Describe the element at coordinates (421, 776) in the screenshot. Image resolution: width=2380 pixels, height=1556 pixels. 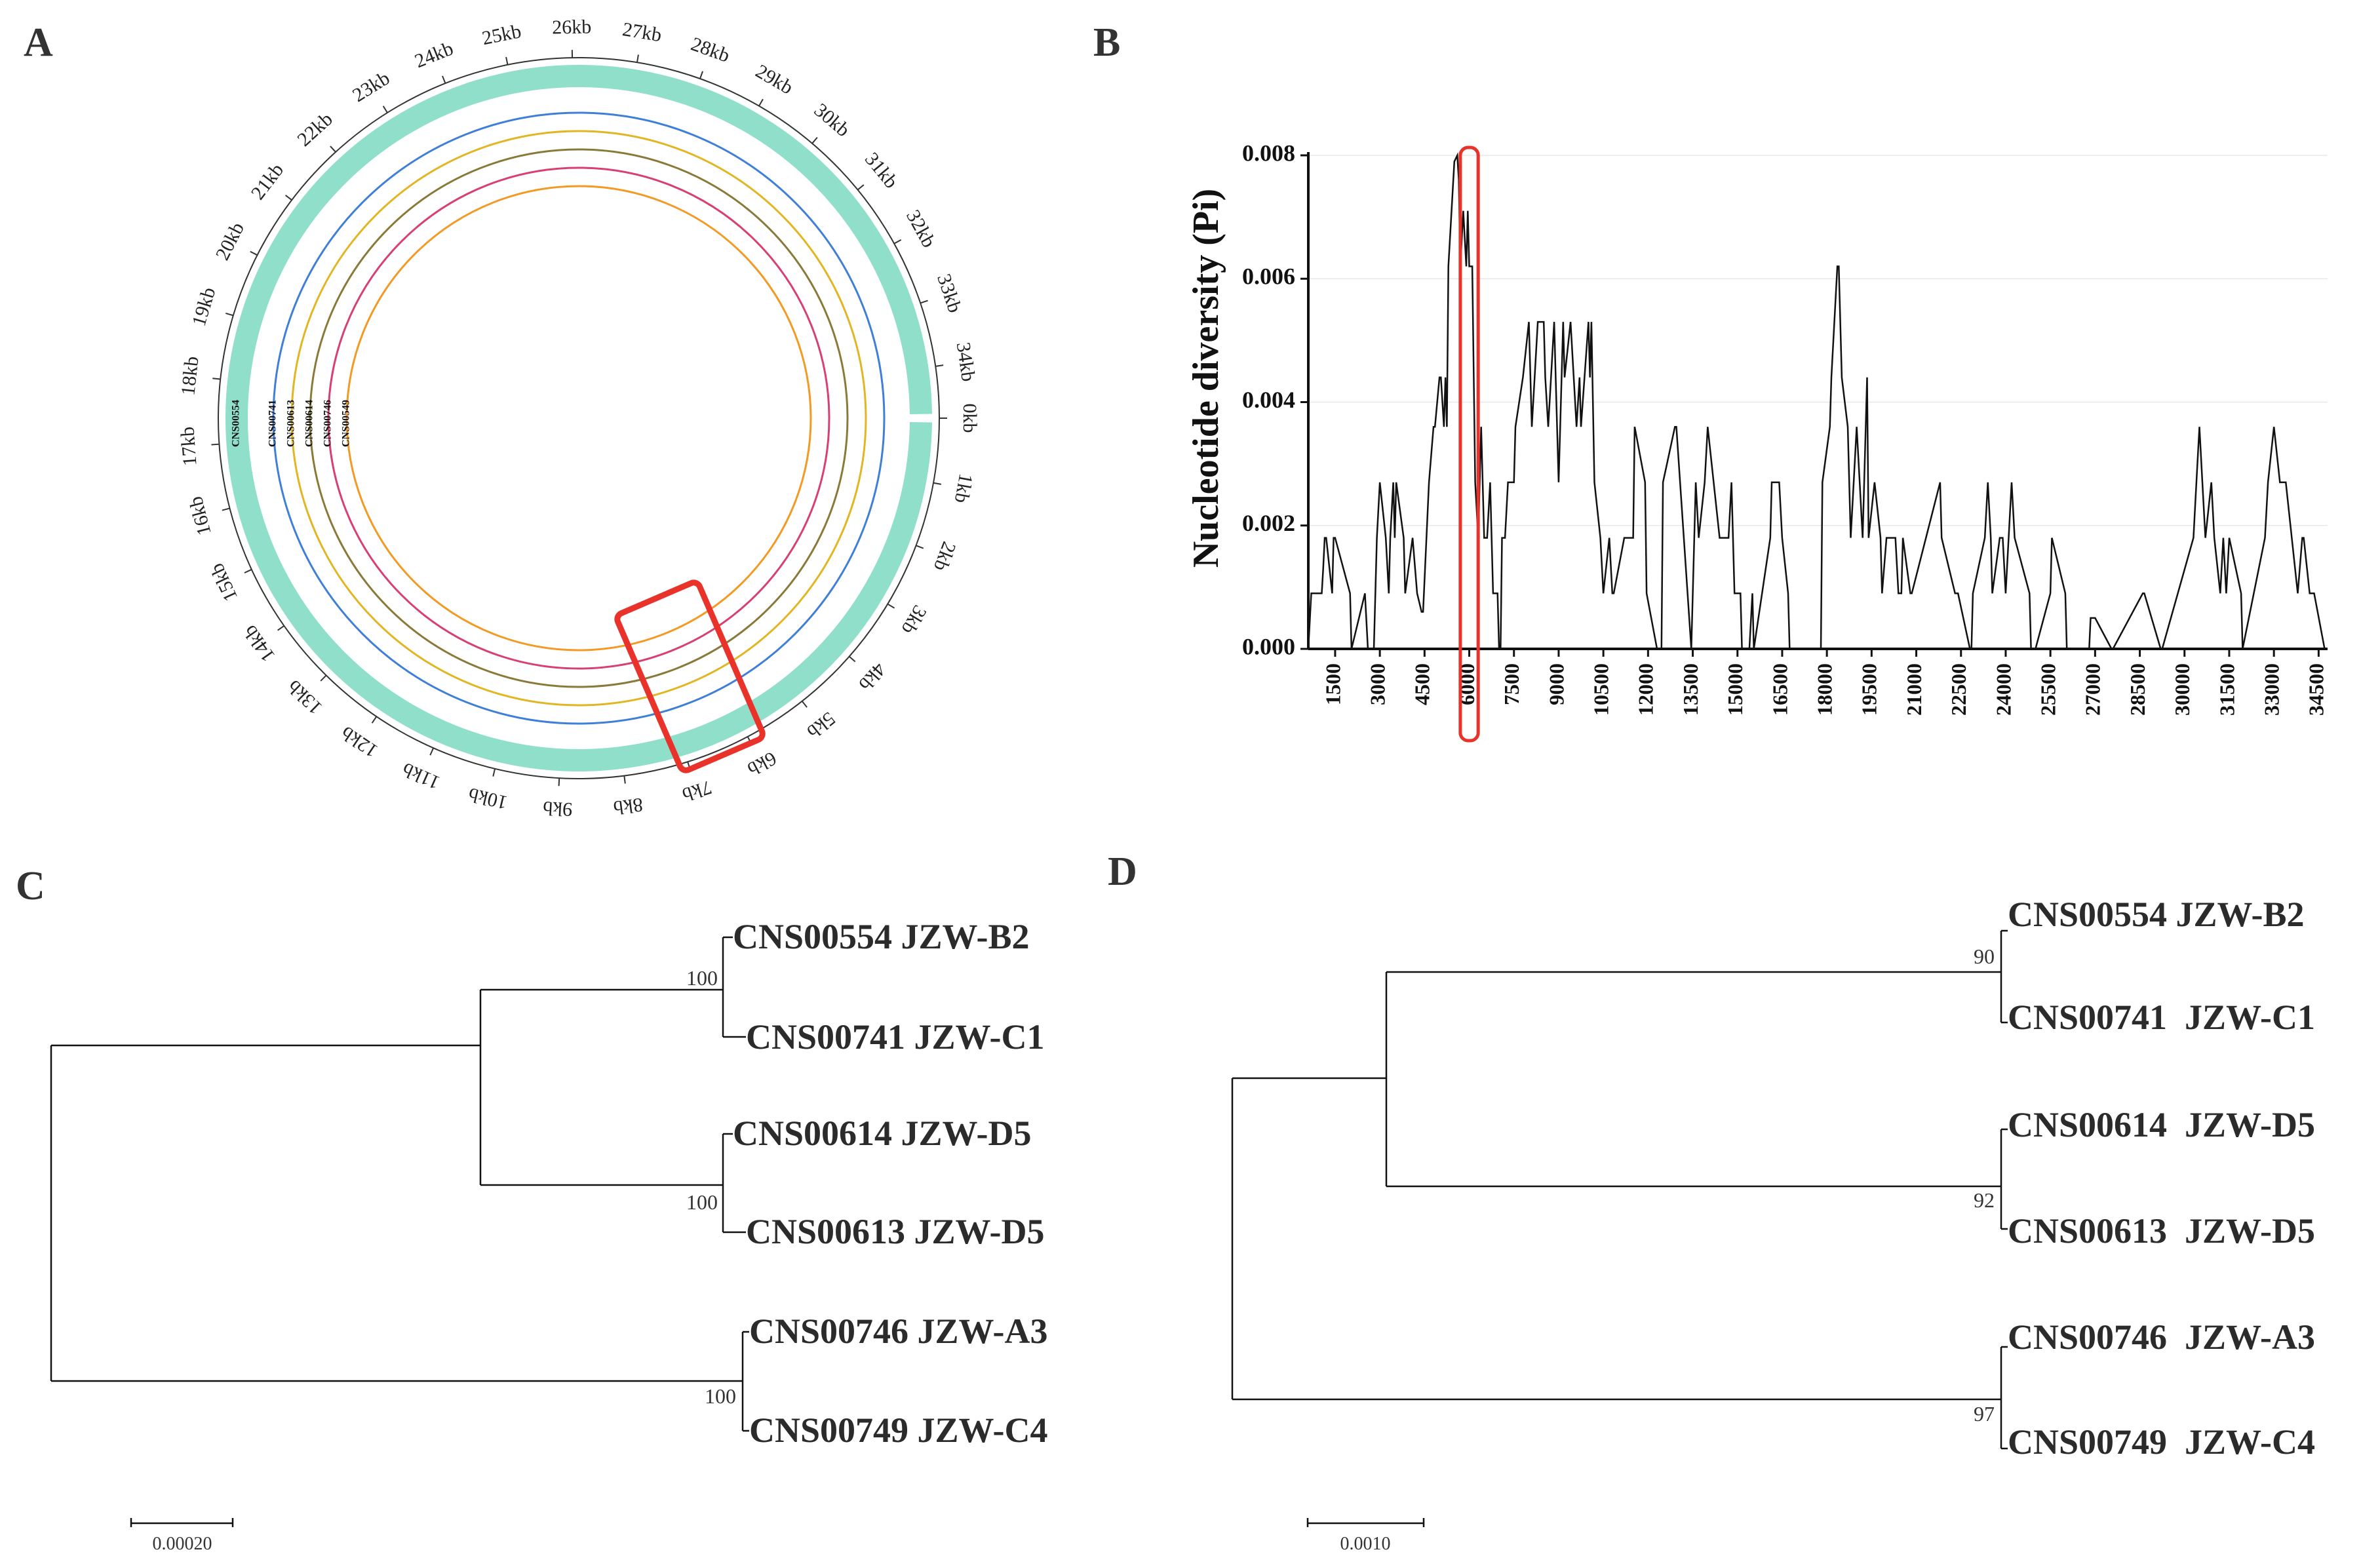
I see `kb-tick-label: 11kb` at that location.